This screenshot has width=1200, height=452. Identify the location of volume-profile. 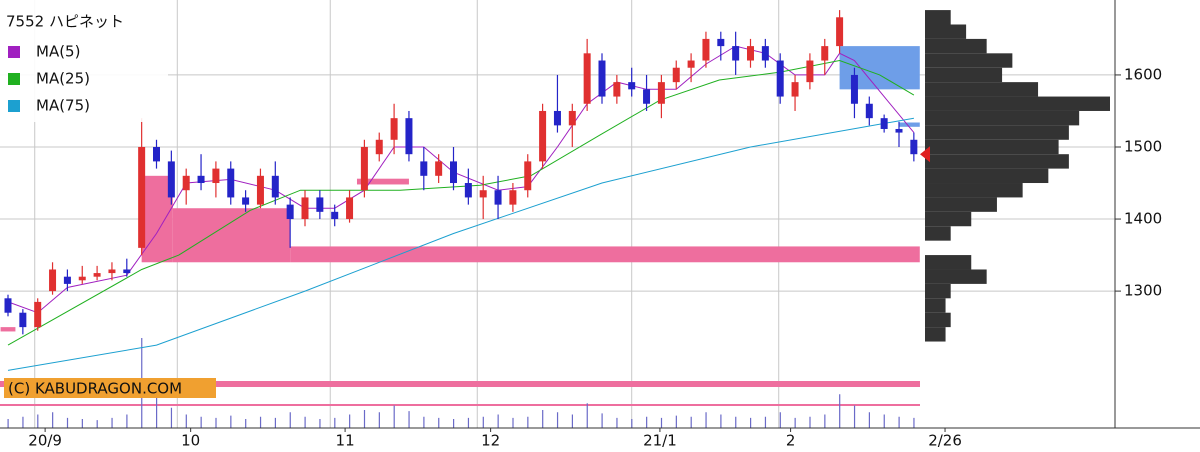
(1017, 176).